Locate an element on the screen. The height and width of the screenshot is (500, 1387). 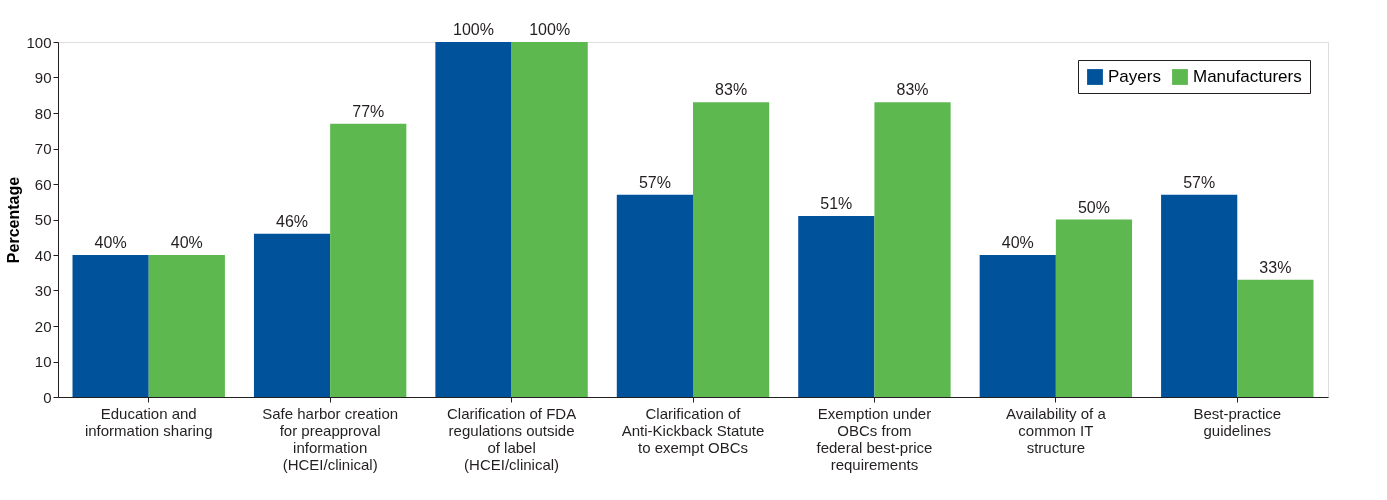
y-tick-label: 60 is located at coordinates (43, 184).